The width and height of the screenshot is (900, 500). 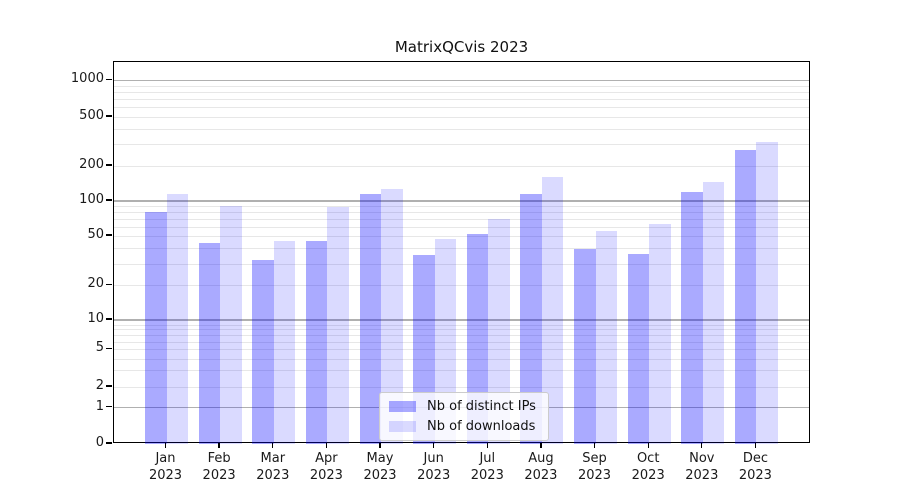 What do you see at coordinates (433, 458) in the screenshot?
I see `month-label: Jun` at bounding box center [433, 458].